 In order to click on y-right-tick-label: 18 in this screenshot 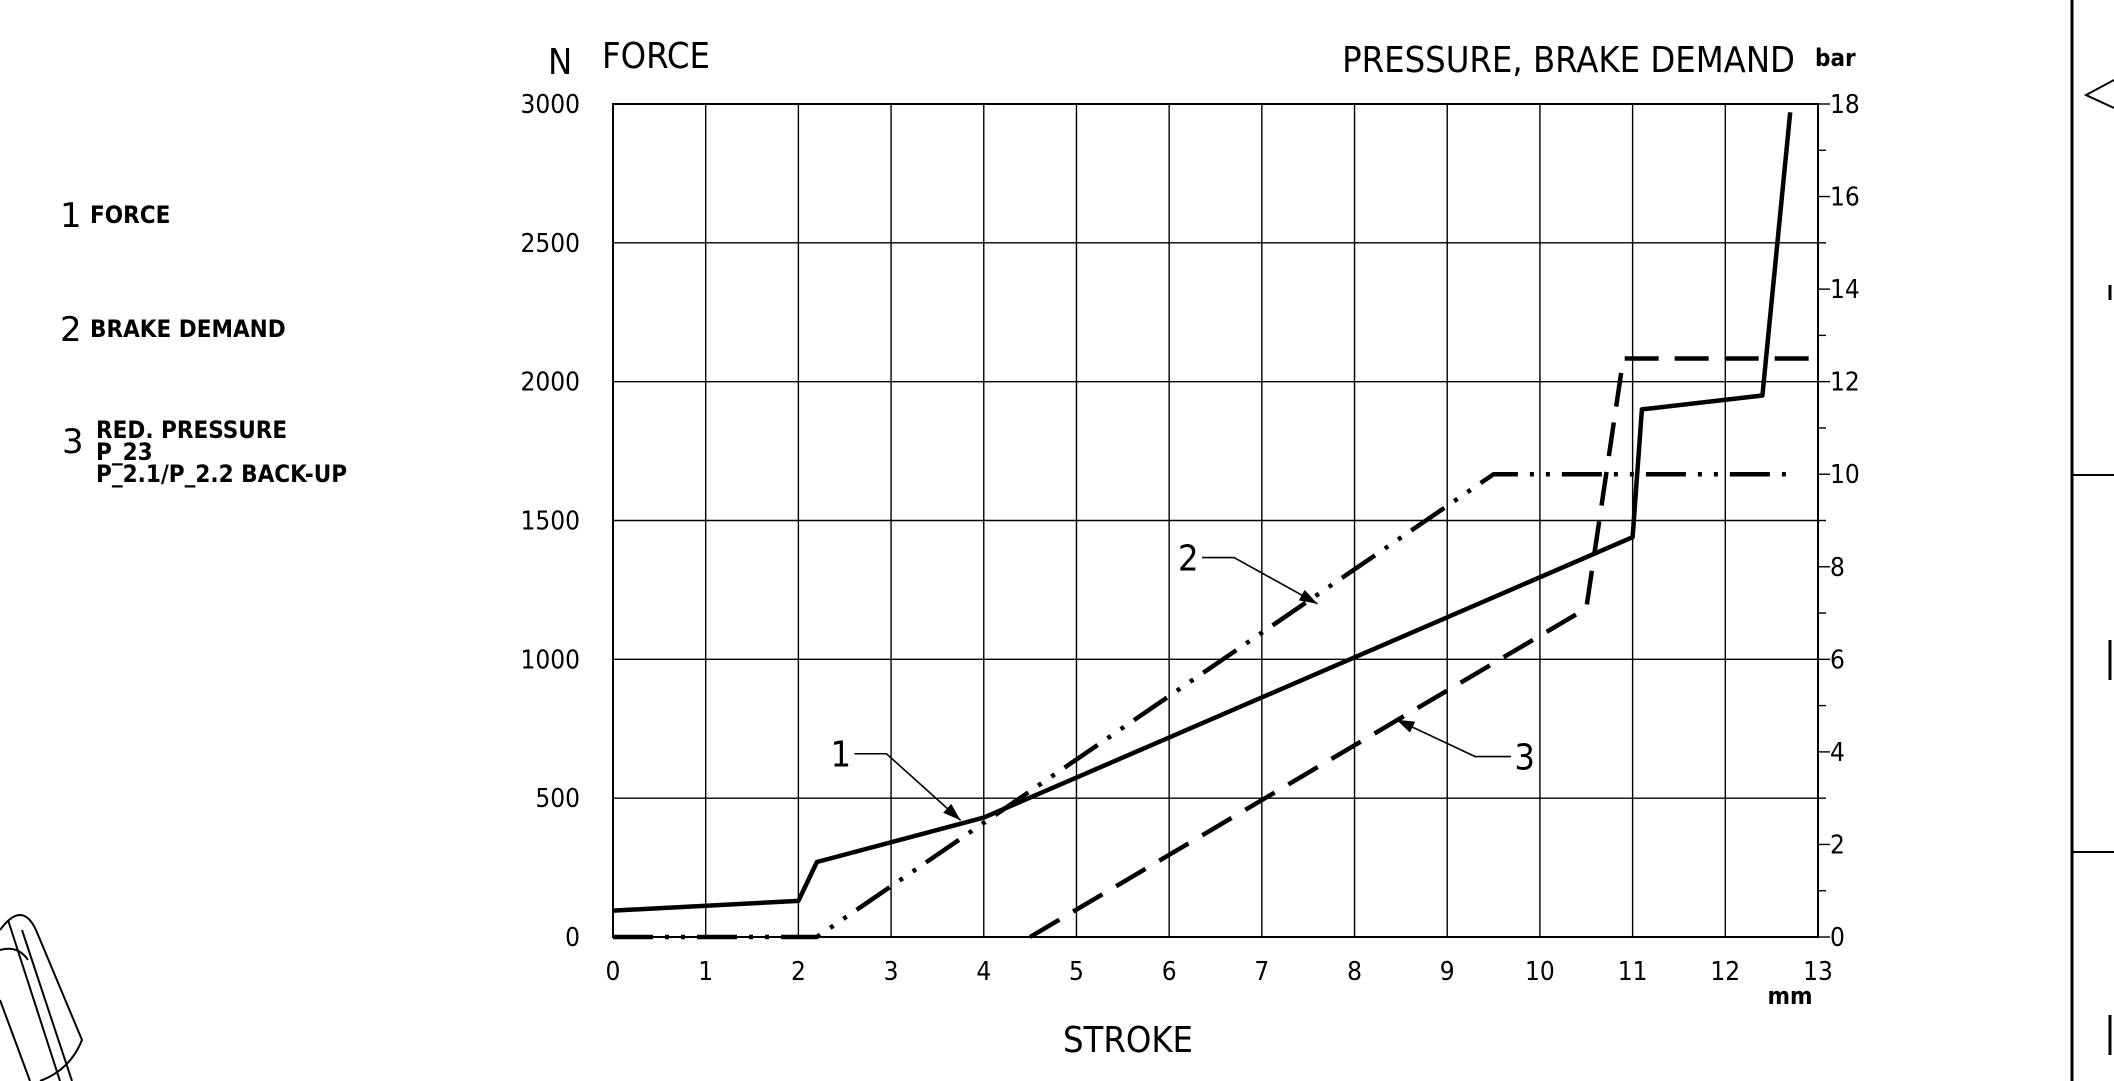, I will do `click(1845, 105)`.